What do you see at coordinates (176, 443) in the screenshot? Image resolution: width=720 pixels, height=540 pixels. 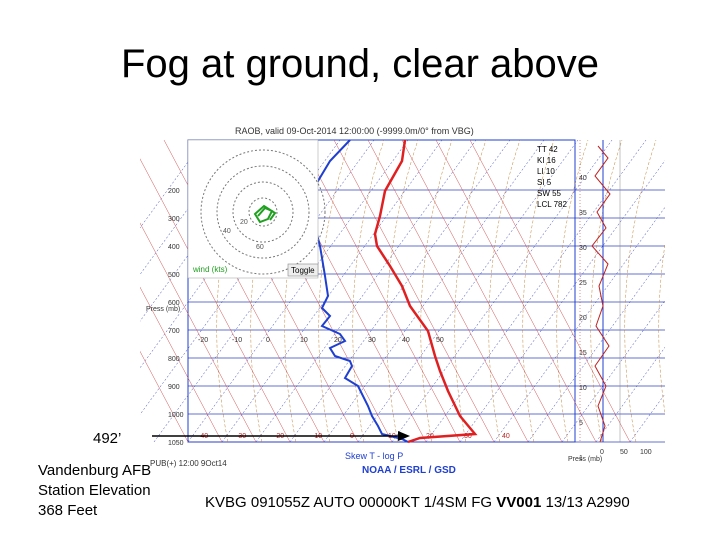 I see `pressure-tick: 1050` at bounding box center [176, 443].